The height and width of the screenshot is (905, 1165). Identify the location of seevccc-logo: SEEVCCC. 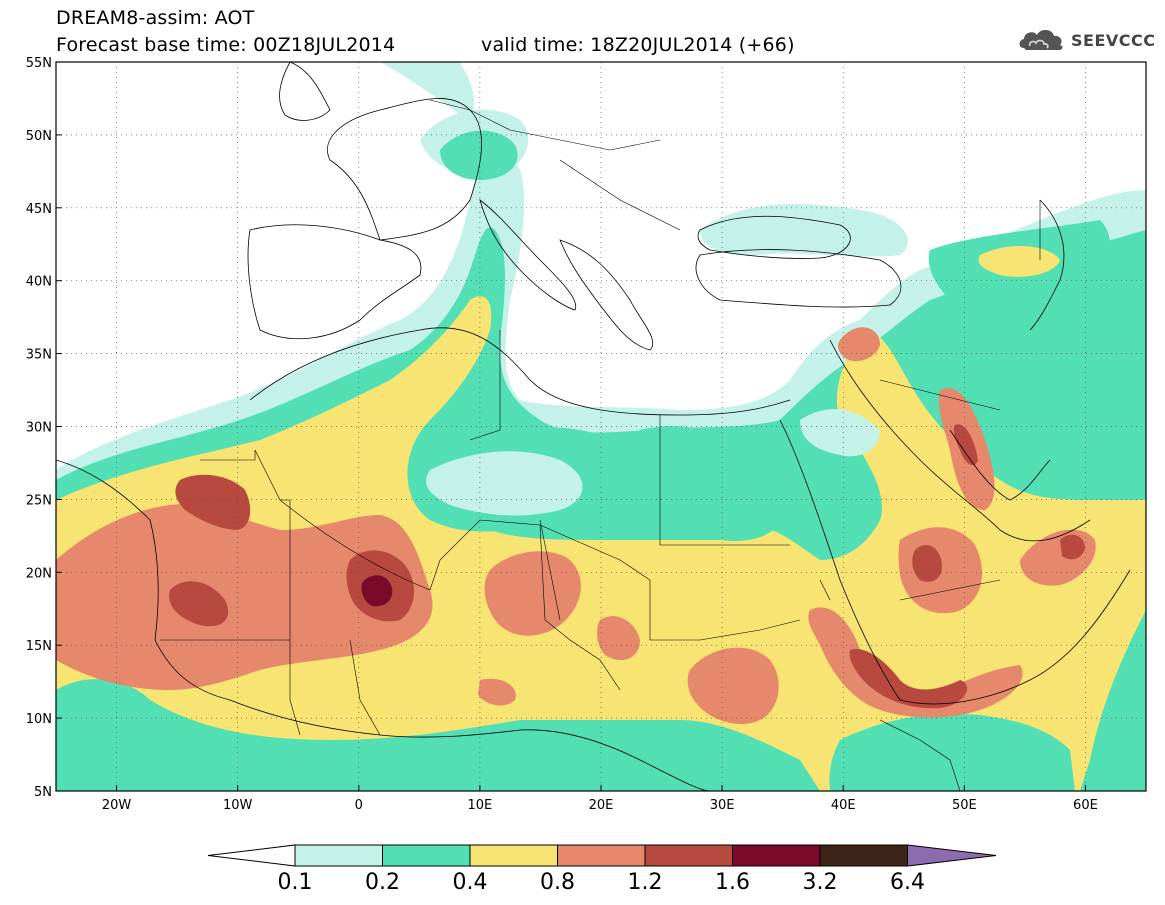
(1086, 39).